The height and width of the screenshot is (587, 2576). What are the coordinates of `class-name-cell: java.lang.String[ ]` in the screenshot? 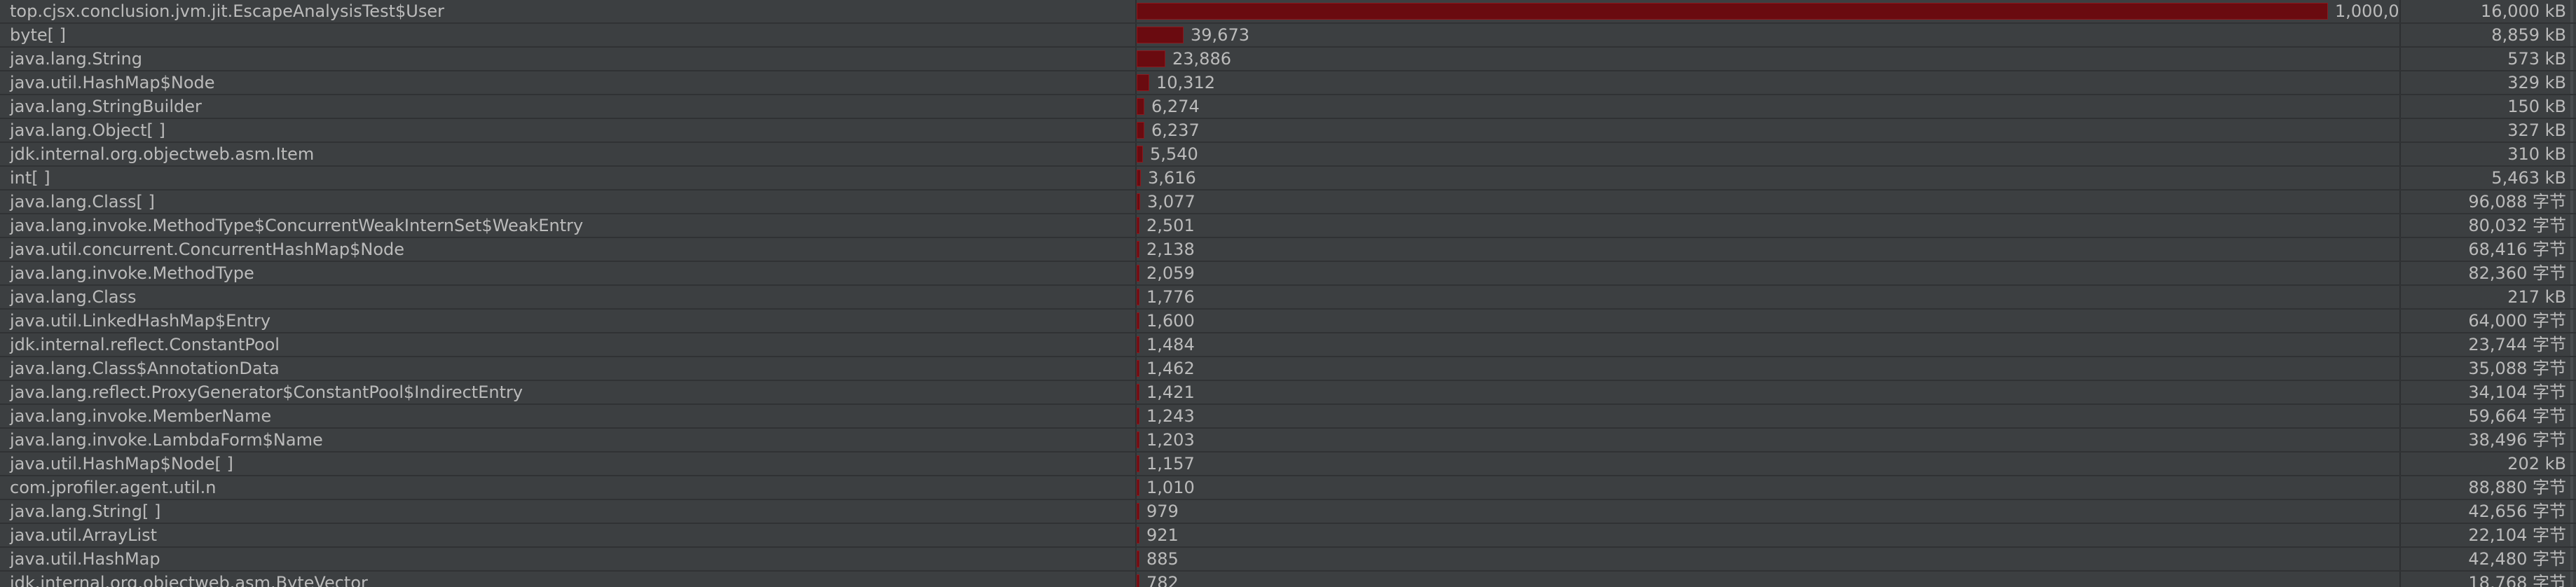 It's located at (569, 512).